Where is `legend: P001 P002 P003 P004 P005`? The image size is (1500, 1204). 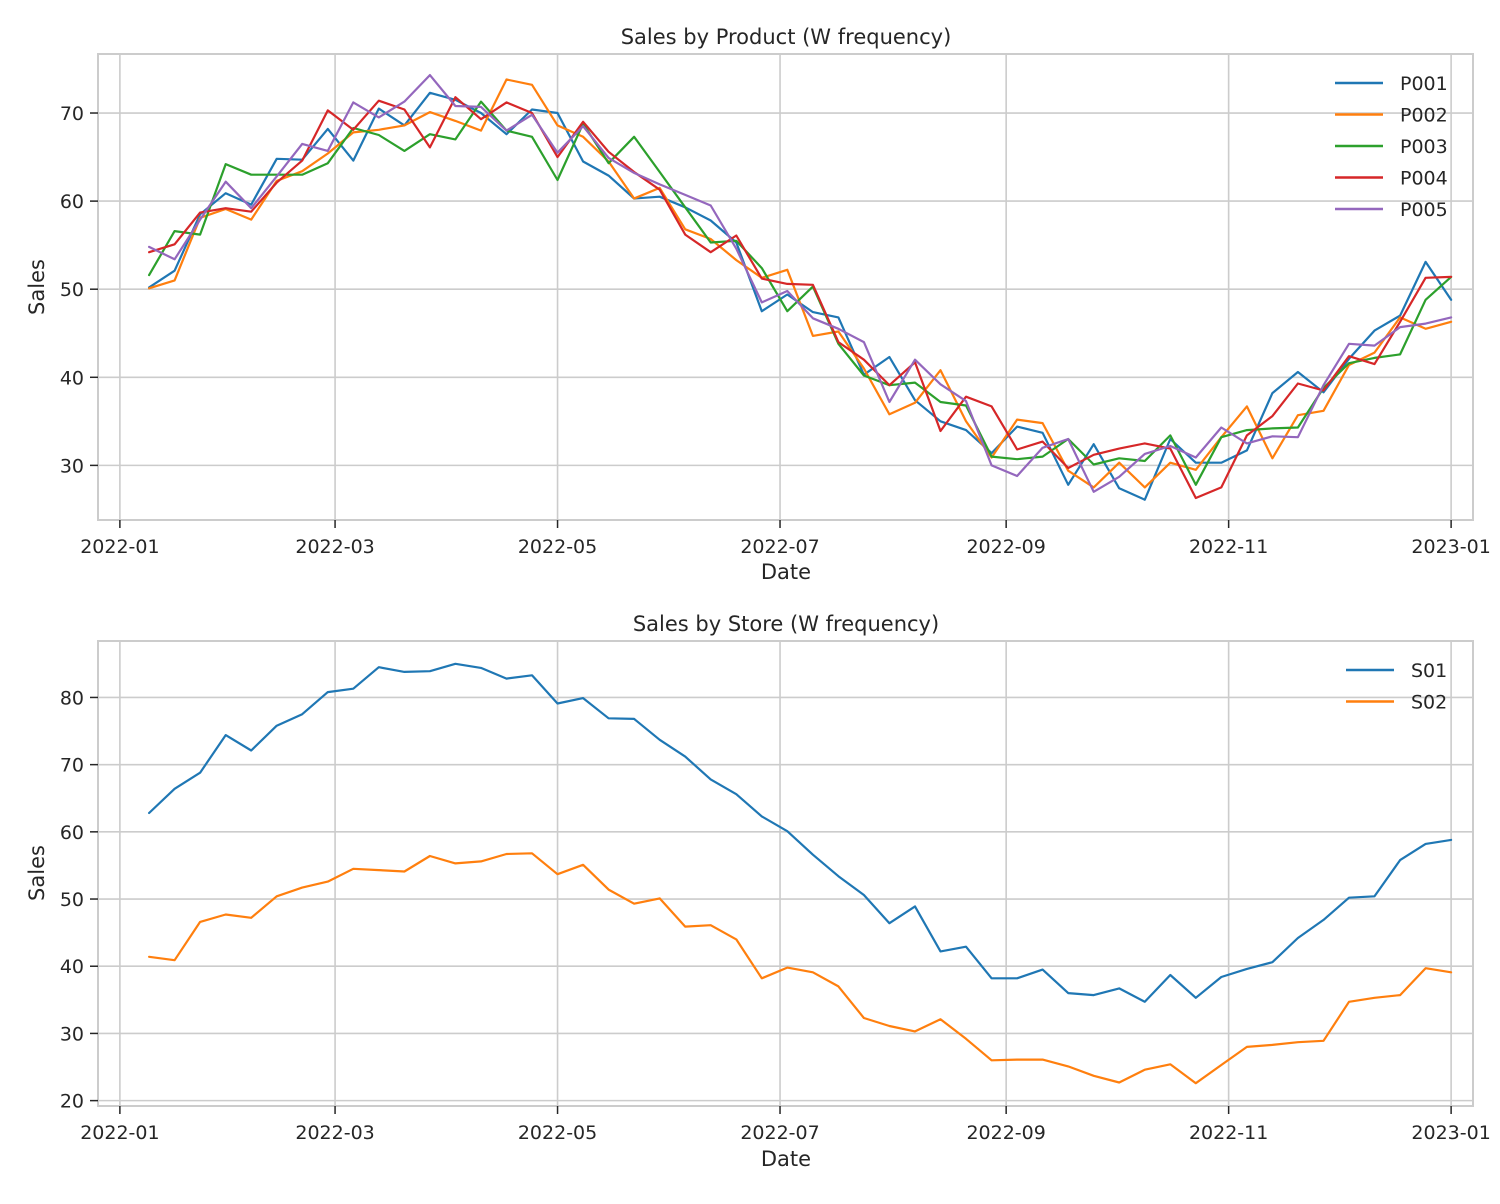 legend: P001 P002 P003 P004 P005 is located at coordinates (1391, 147).